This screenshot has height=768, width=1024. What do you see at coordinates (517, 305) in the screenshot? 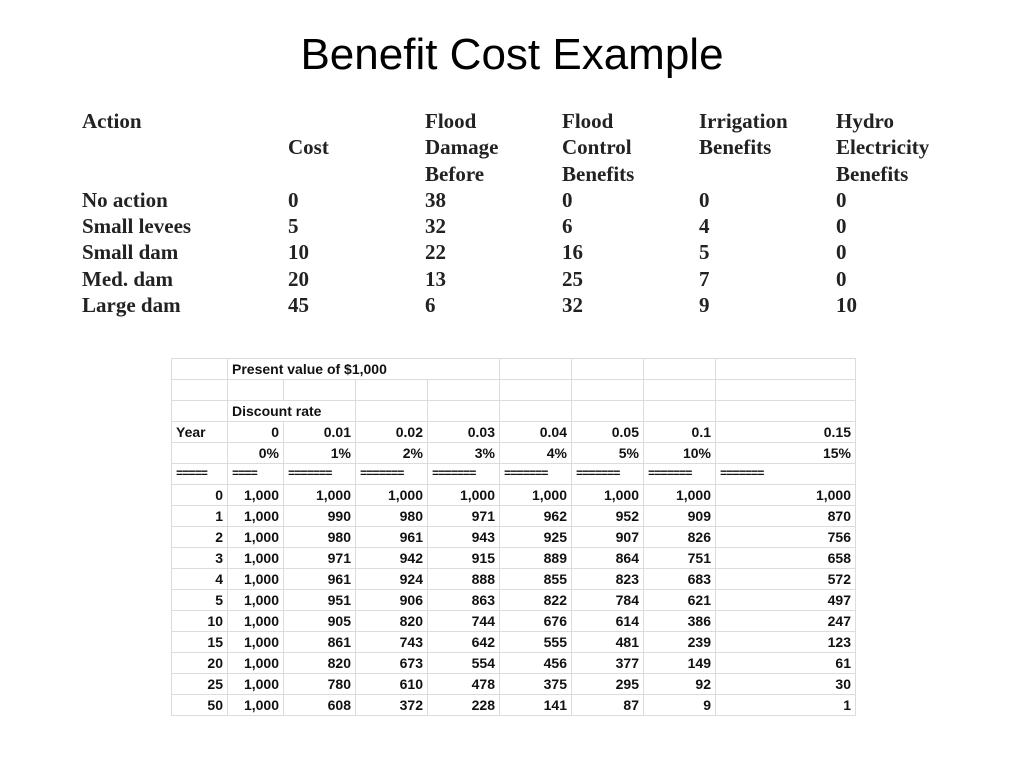
I see `benefit-row-large-dam: Large dam 45 6 32 9 10` at bounding box center [517, 305].